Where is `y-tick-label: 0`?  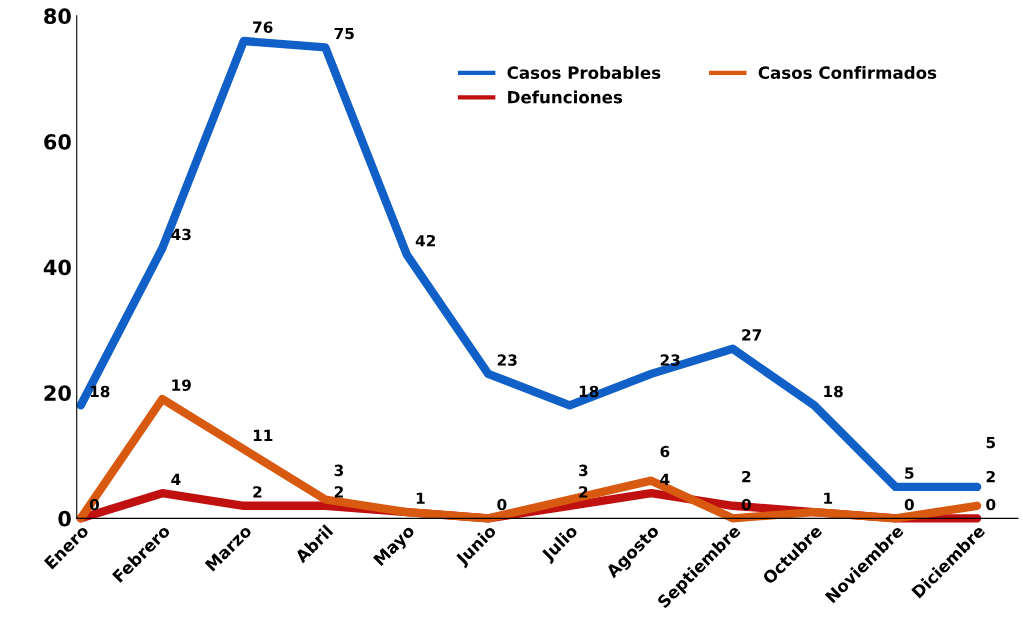
y-tick-label: 0 is located at coordinates (64, 518).